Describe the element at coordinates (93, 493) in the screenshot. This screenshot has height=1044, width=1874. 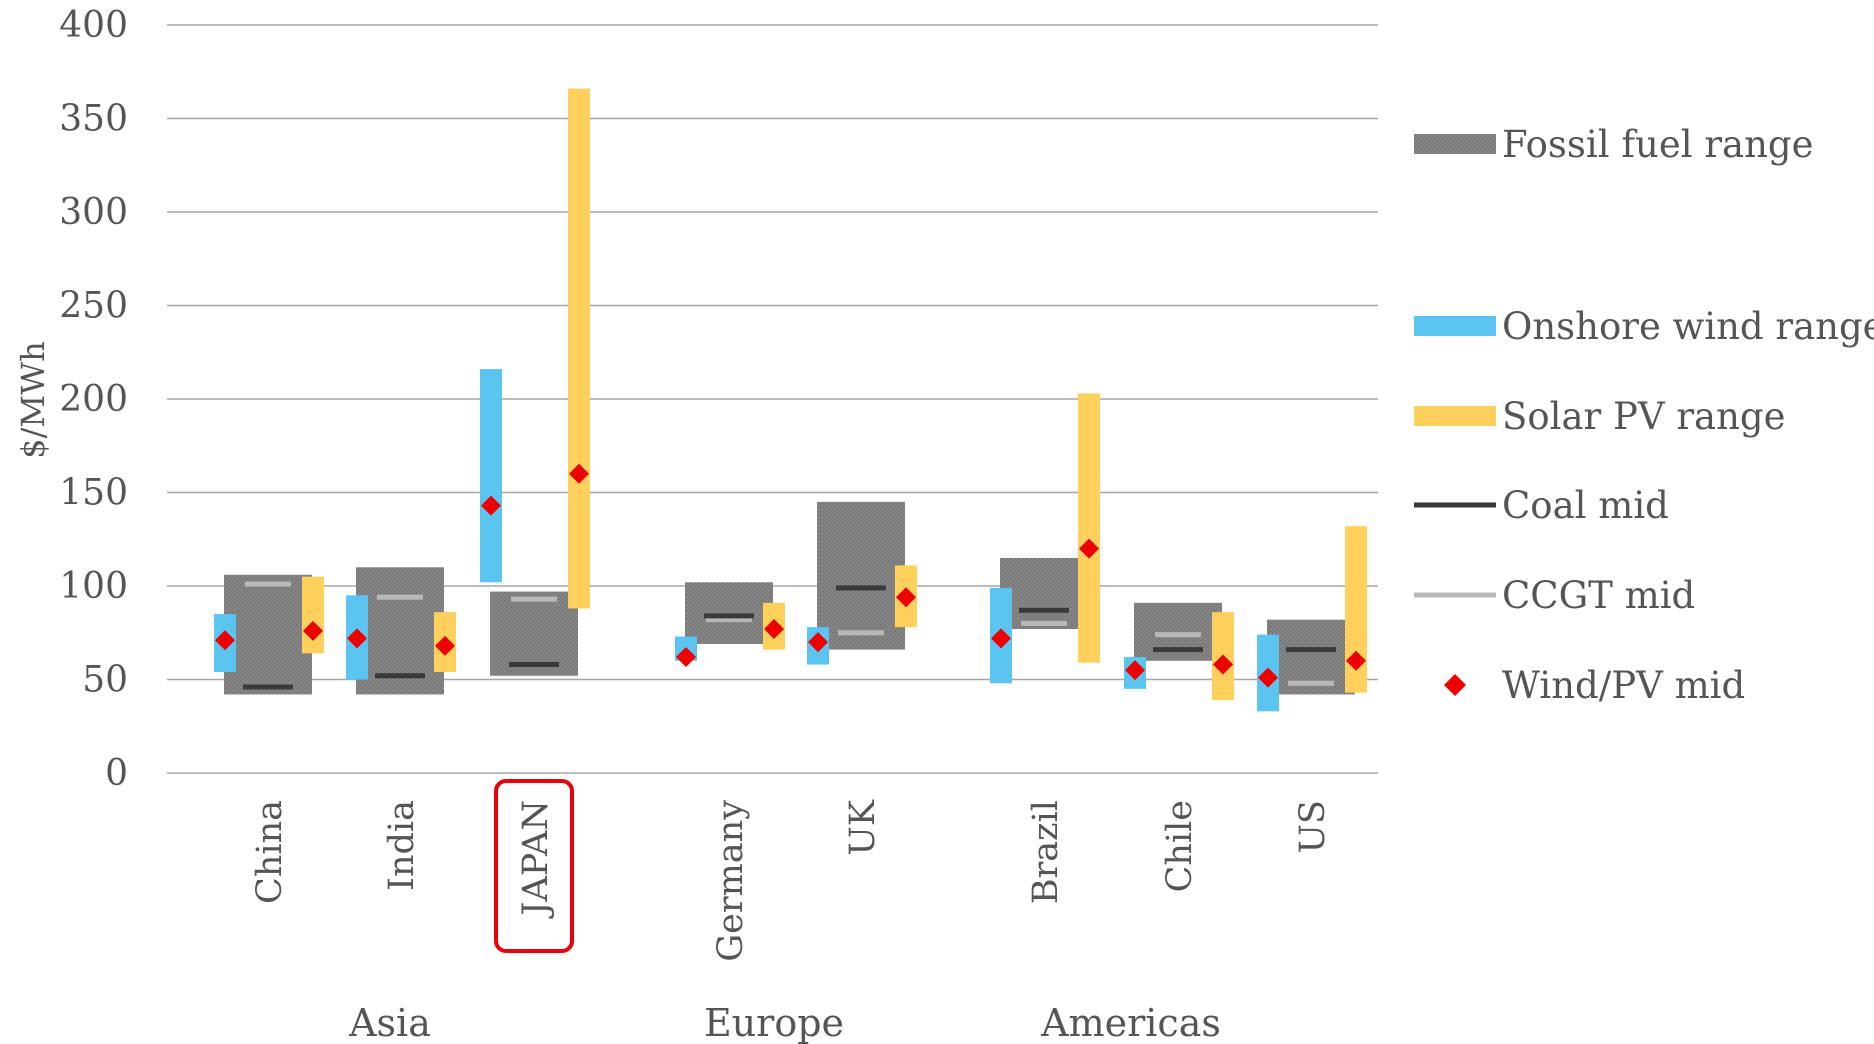
I see `y-tick-label: 150` at that location.